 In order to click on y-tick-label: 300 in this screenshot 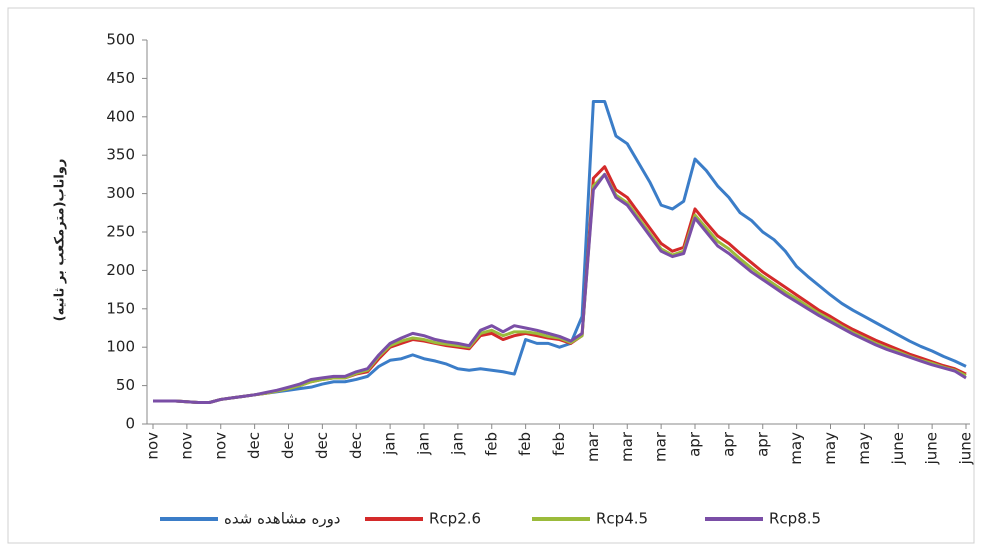, I will do `click(120, 193)`.